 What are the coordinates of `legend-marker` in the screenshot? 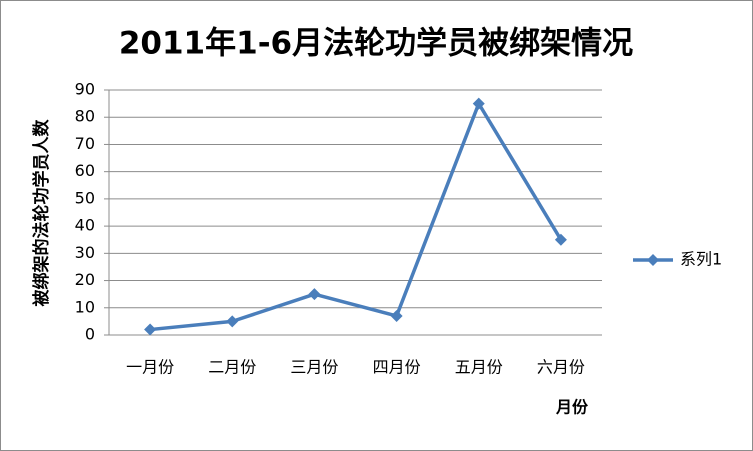 It's located at (653, 260).